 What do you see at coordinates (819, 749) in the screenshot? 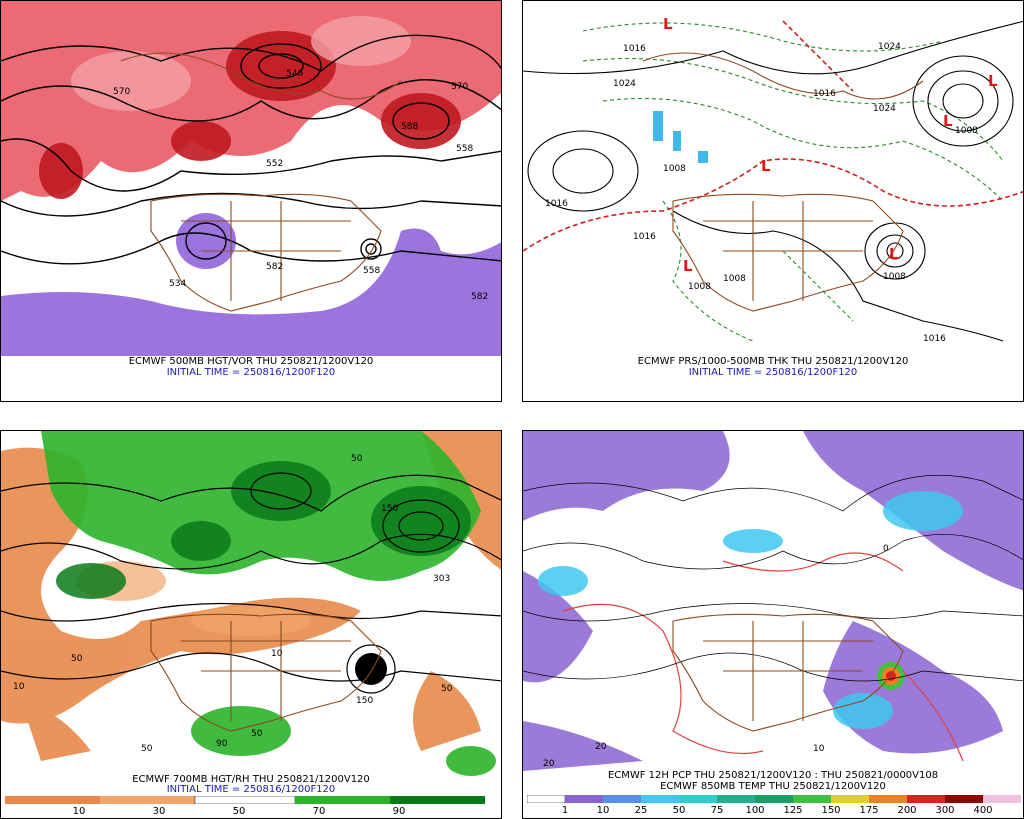
I see `temp-label: 10` at bounding box center [819, 749].